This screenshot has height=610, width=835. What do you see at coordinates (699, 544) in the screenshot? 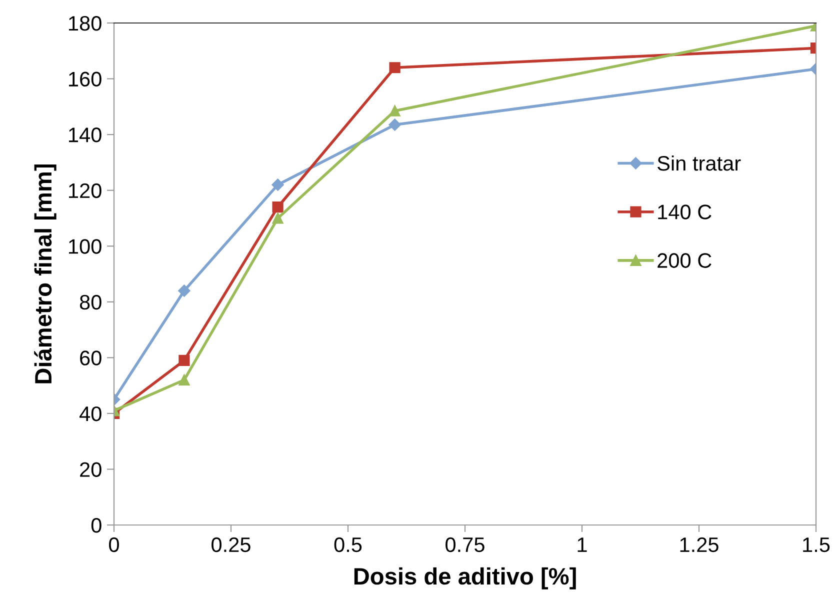
I see `x-tick-label: 1.25` at bounding box center [699, 544].